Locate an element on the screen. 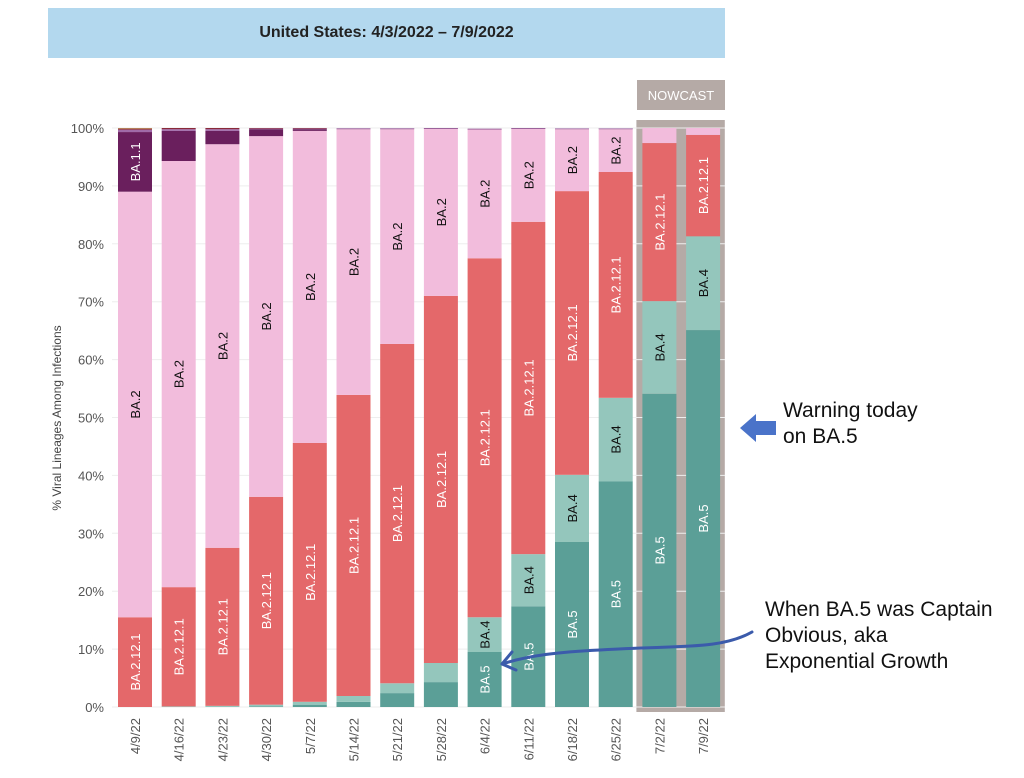  y-tick-label: 90% is located at coordinates (91, 186).